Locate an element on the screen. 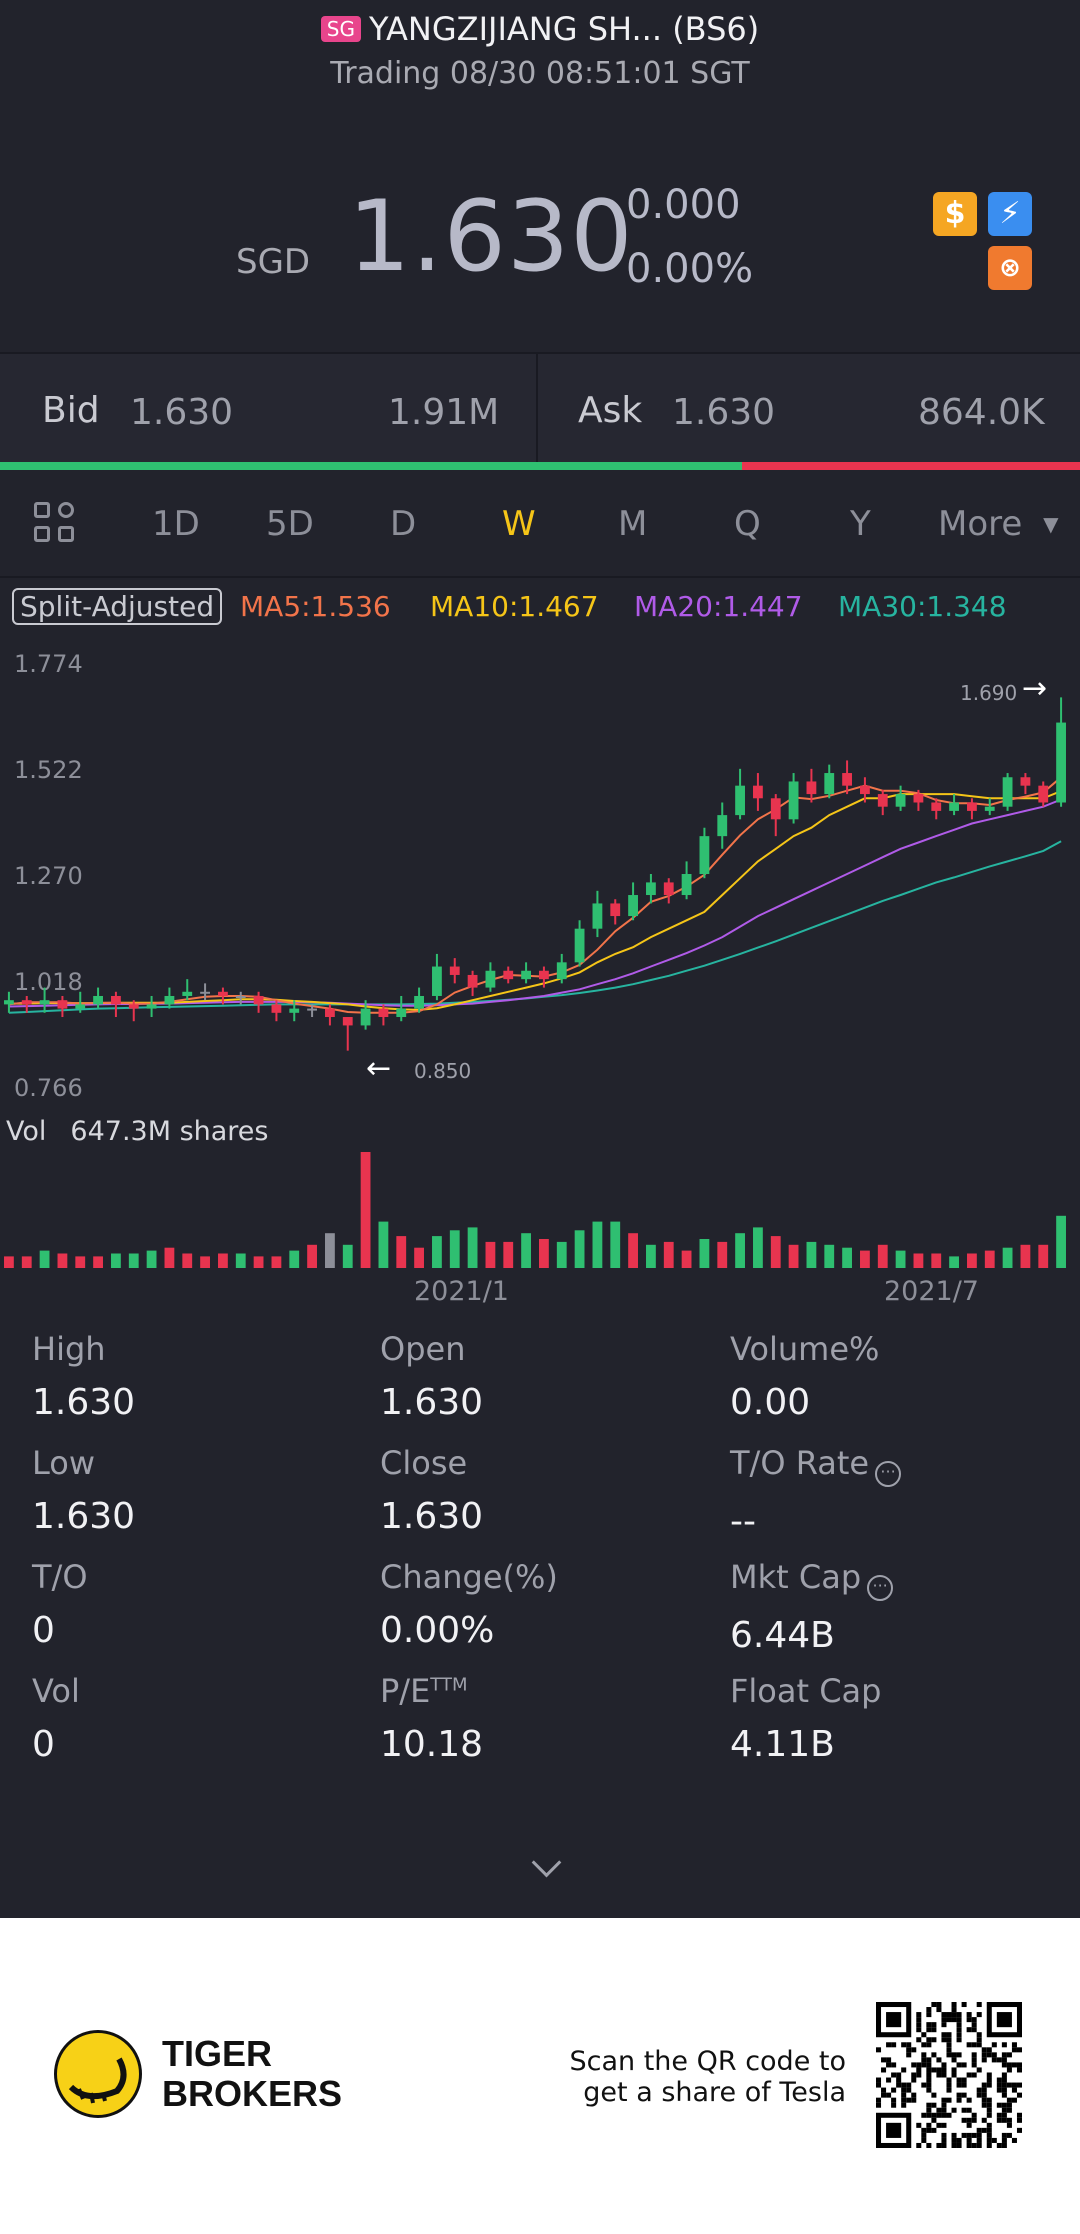 Image resolution: width=1080 pixels, height=2234 pixels. lightning-icon: ⚡ is located at coordinates (1010, 214).